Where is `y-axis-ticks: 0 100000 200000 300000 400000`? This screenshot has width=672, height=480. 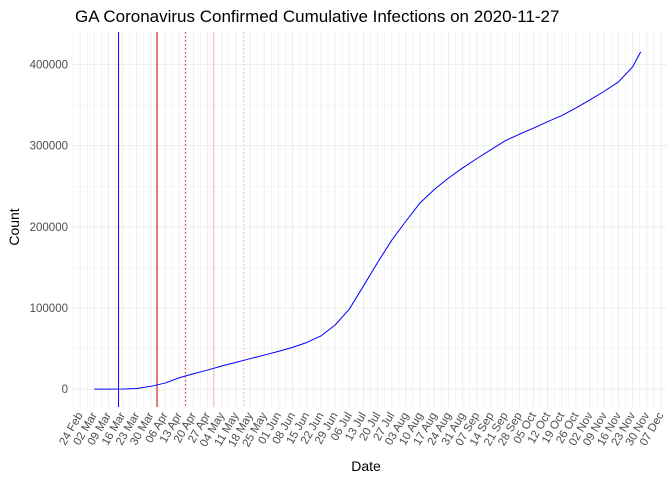 y-axis-ticks: 0 100000 200000 300000 400000 is located at coordinates (49, 227).